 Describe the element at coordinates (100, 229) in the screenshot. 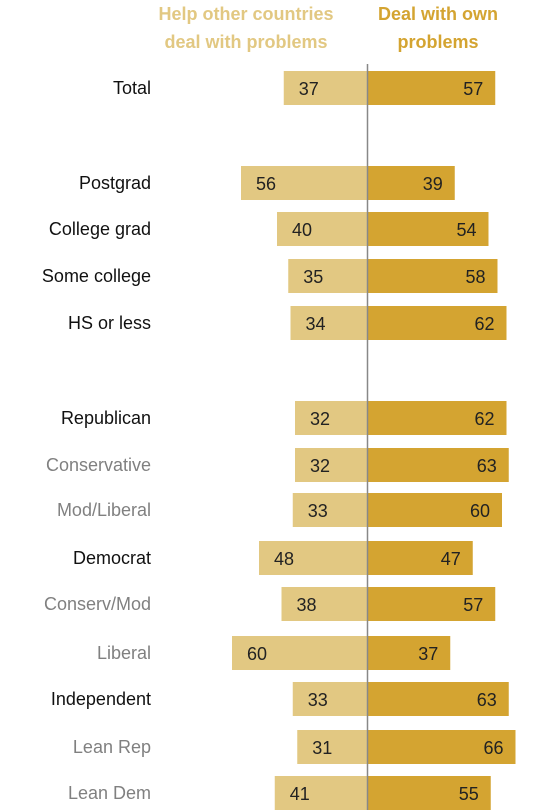

I see `row-label-college-grad: College grad` at that location.